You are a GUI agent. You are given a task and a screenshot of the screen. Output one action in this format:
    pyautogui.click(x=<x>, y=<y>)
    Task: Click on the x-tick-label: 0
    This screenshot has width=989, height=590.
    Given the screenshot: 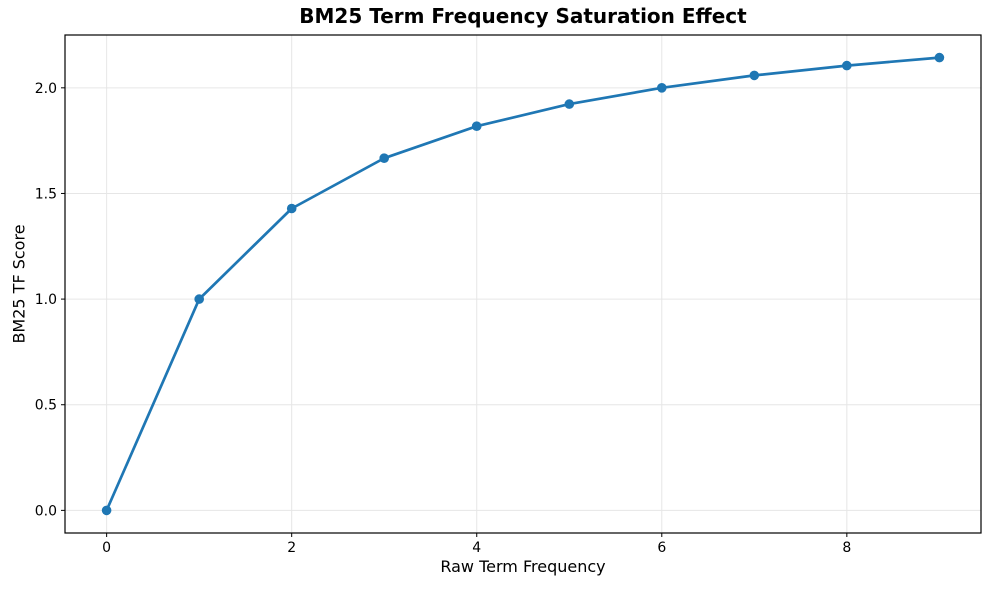 What is the action you would take?
    pyautogui.click(x=106, y=548)
    